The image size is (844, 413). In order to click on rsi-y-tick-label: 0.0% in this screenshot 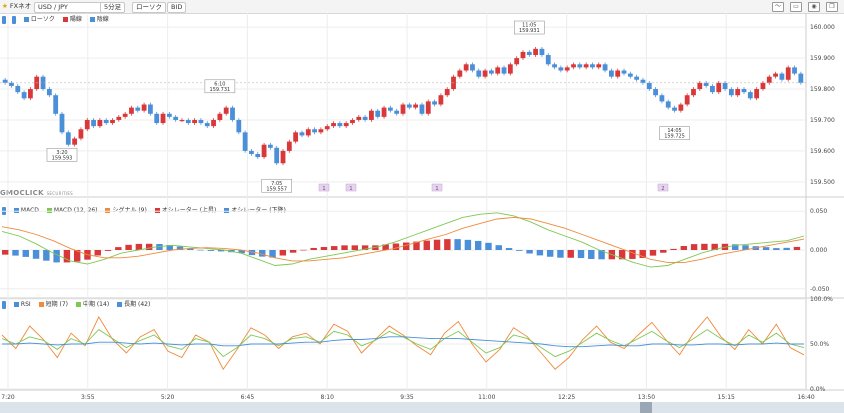, I will do `click(818, 389)`.